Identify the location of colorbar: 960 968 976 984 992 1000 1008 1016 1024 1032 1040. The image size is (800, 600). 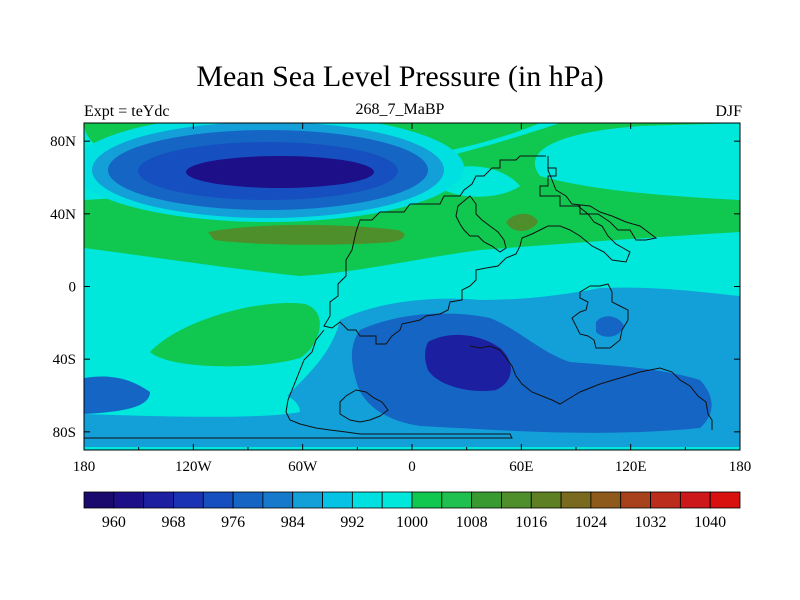
(412, 511).